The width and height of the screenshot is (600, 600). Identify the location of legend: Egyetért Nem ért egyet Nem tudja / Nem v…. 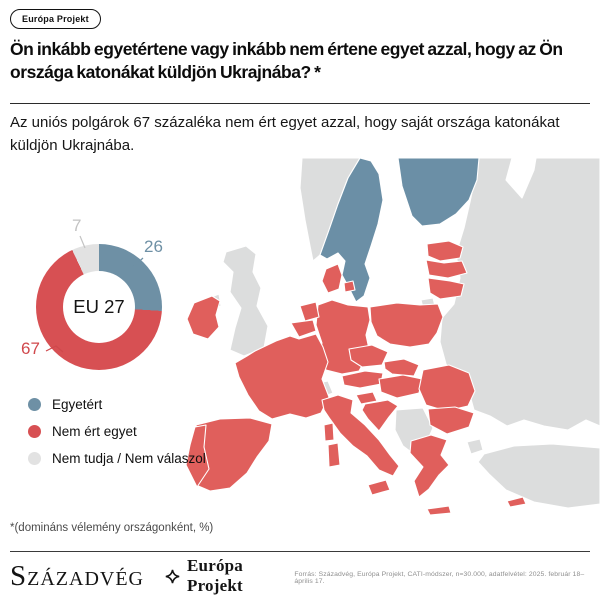
(117, 437).